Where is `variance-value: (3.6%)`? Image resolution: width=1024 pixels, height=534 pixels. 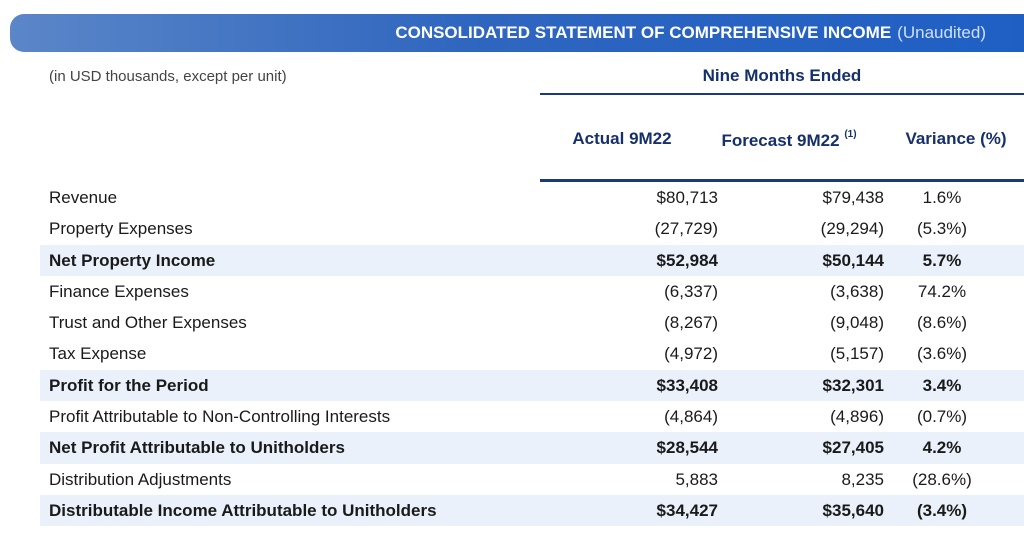 variance-value: (3.6%) is located at coordinates (942, 354).